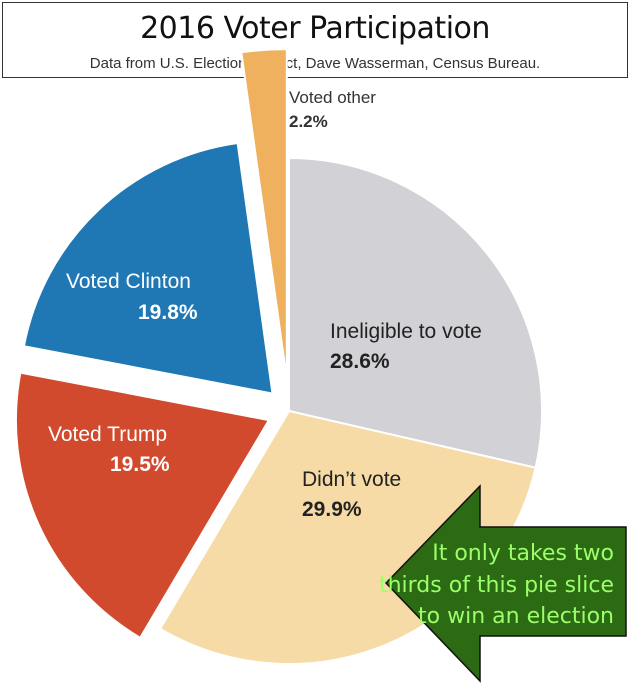 The height and width of the screenshot is (684, 632). Describe the element at coordinates (140, 464) in the screenshot. I see `slice-value-trump: 19.5%` at that location.